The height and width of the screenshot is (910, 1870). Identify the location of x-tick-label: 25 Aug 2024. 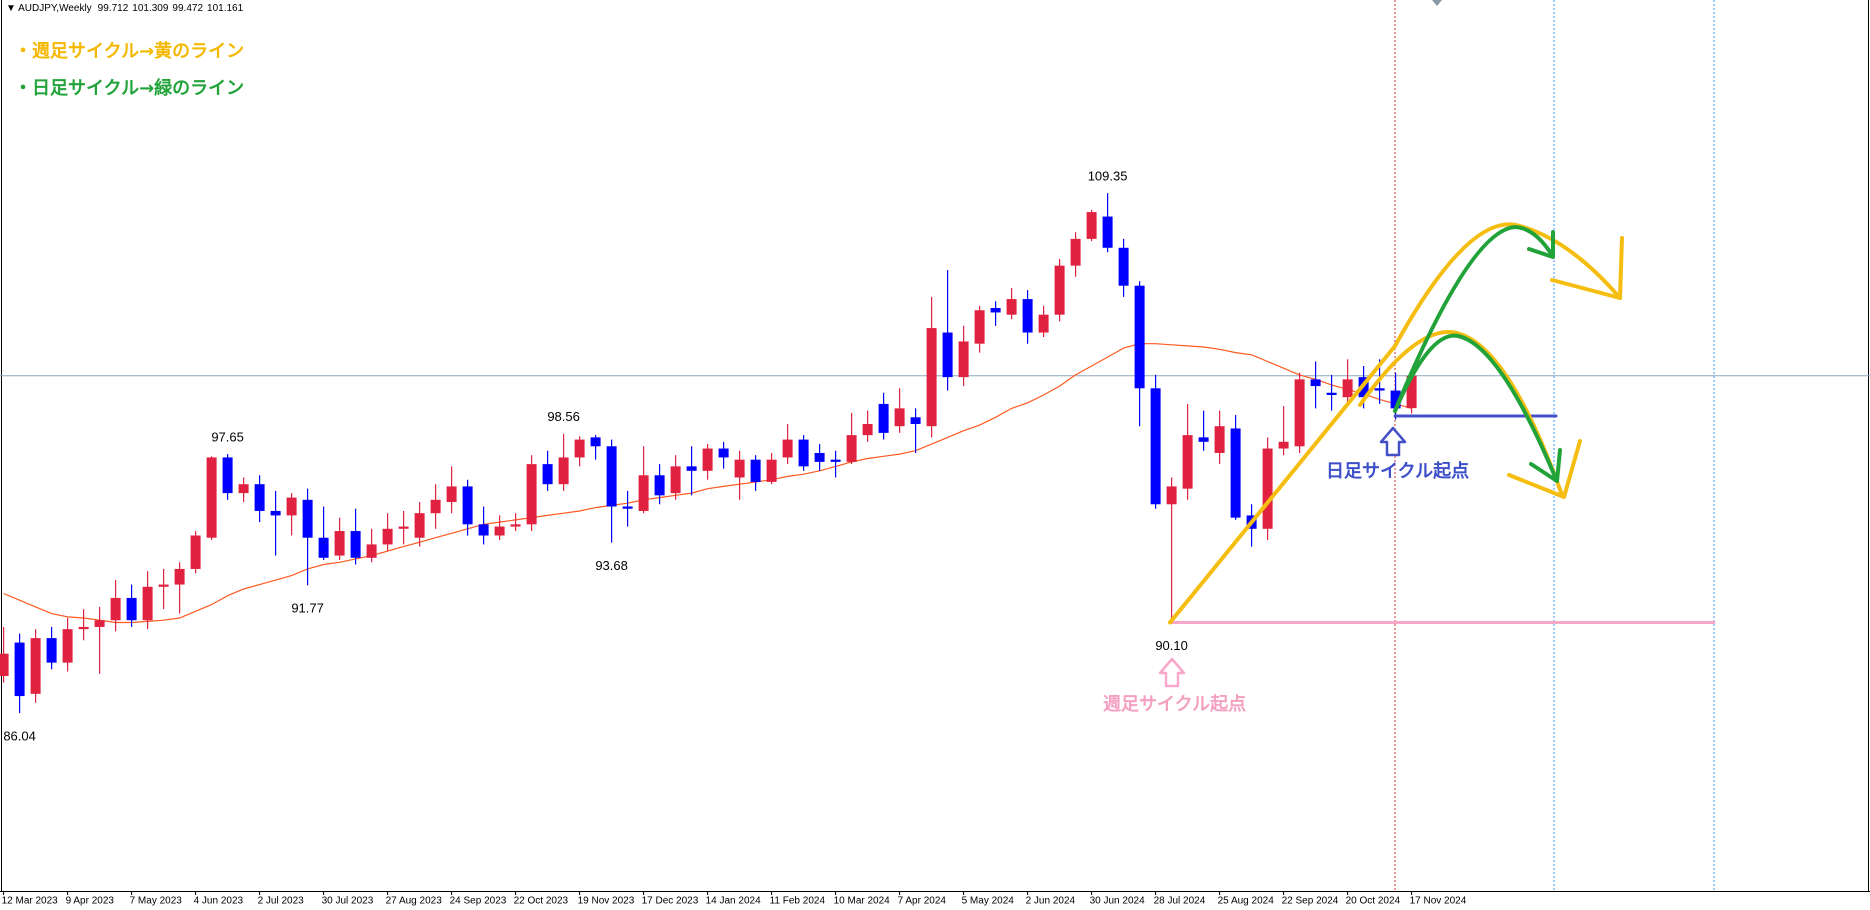
(1246, 901).